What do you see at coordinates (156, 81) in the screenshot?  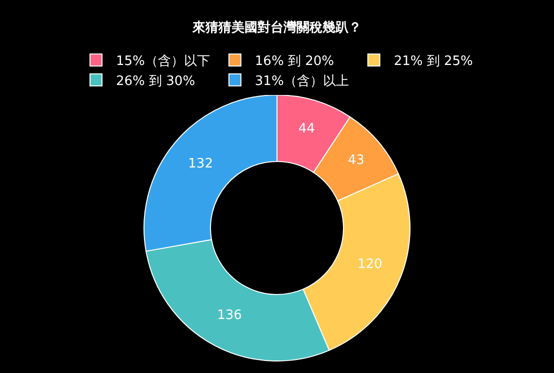 I see `legend-label: 26% 到 30%` at bounding box center [156, 81].